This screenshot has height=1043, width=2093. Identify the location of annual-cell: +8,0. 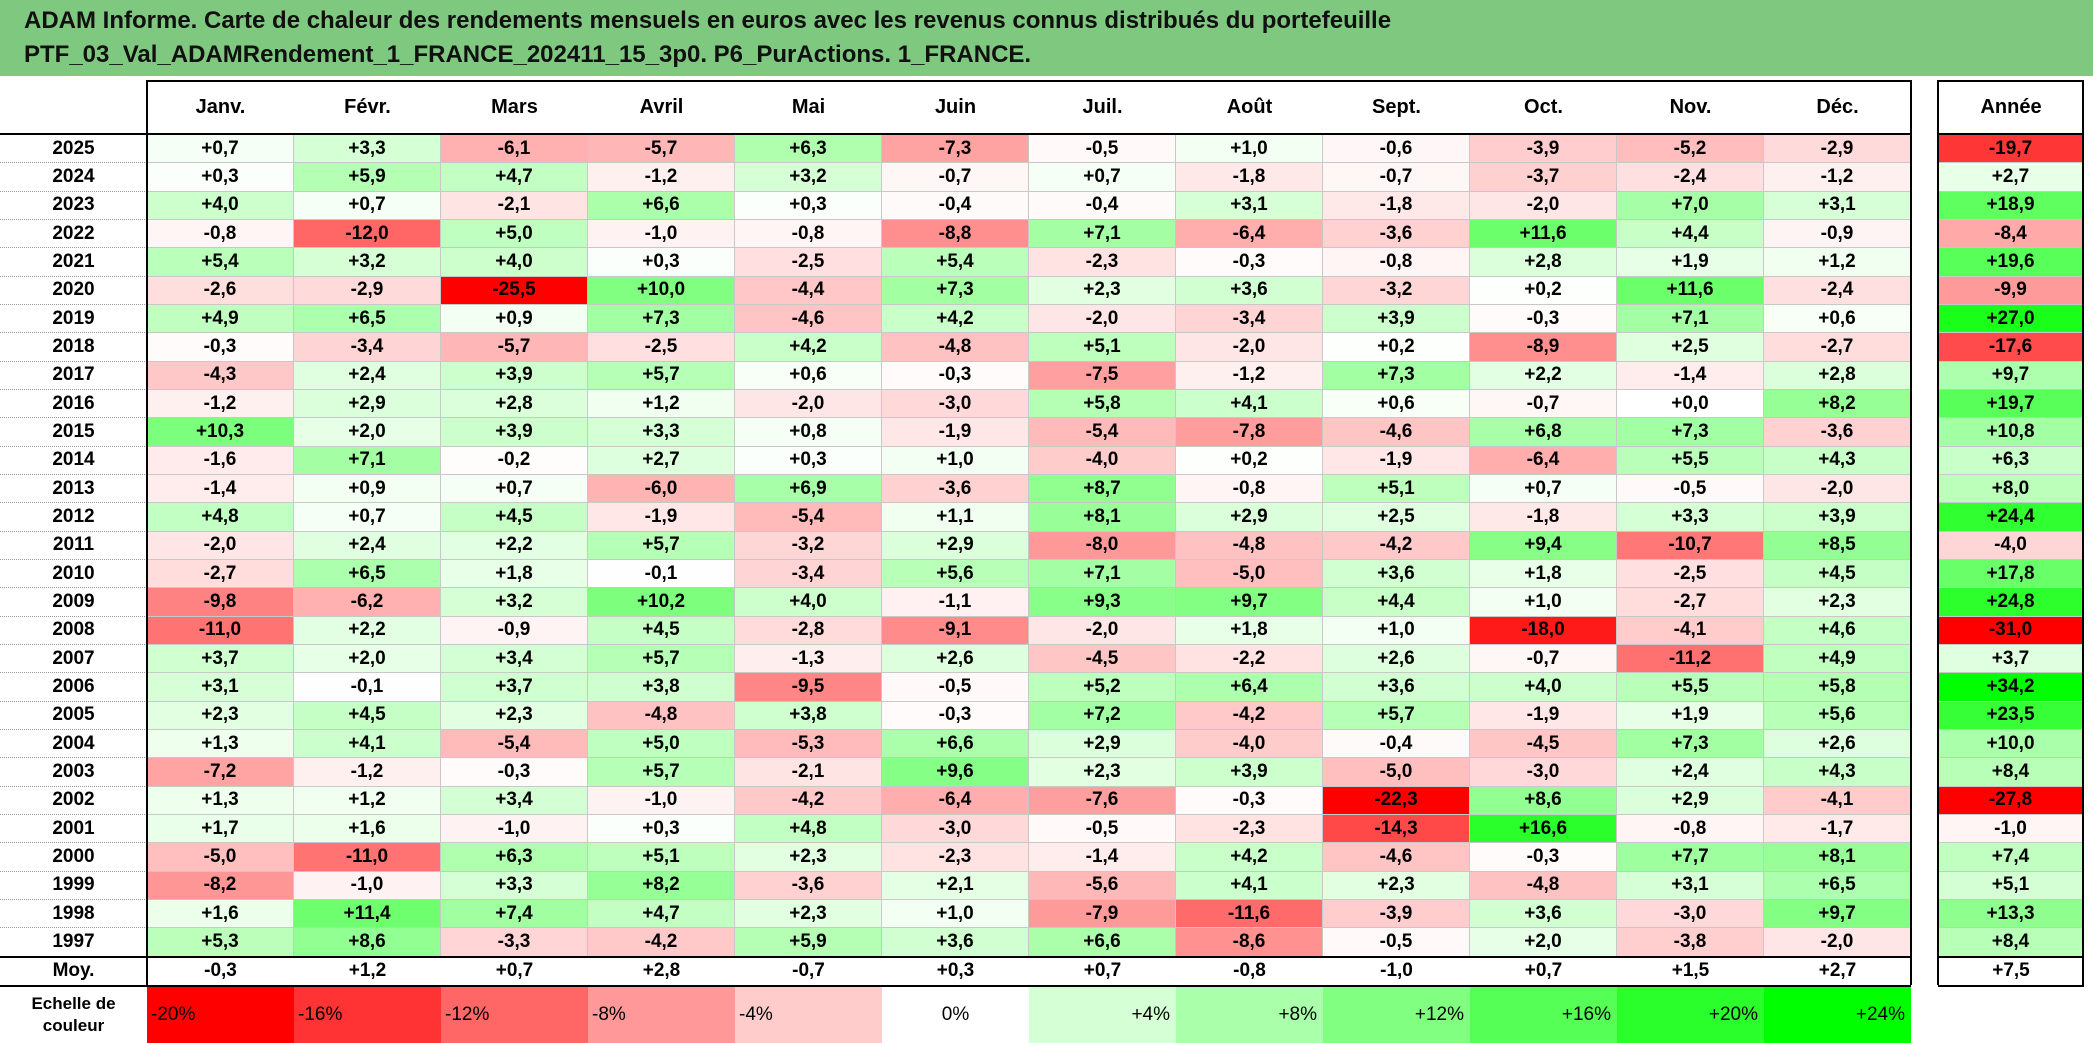
(2011, 489).